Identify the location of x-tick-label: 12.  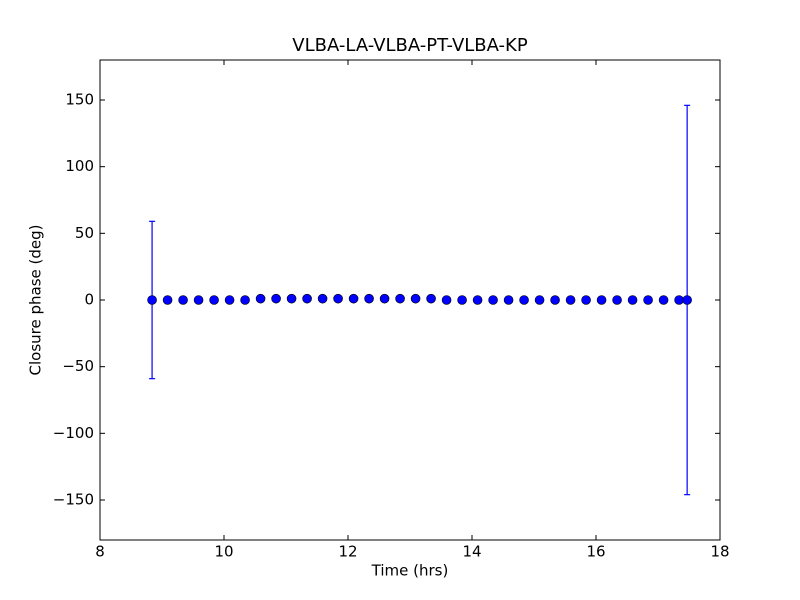
(347, 552).